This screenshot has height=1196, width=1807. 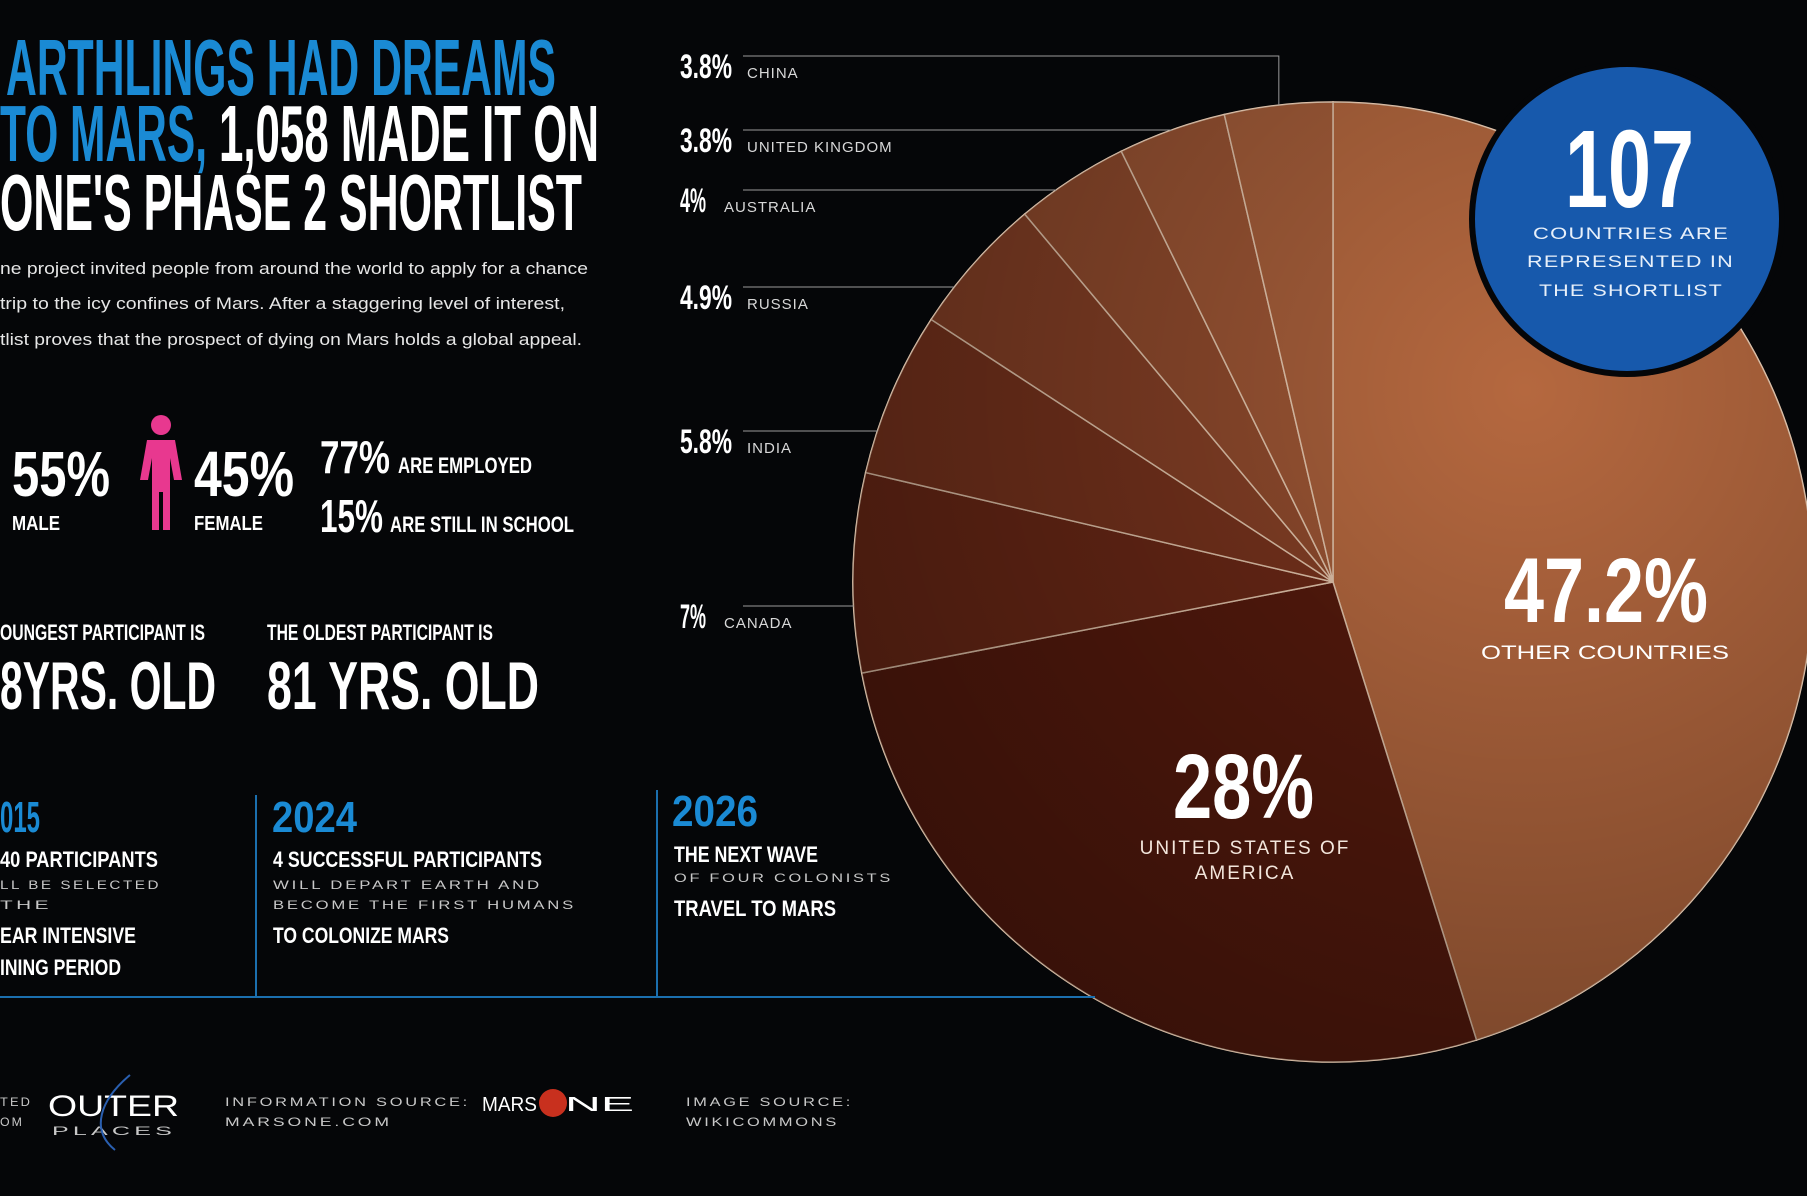 I want to click on marsone-logo: NE, so click(x=599, y=1105).